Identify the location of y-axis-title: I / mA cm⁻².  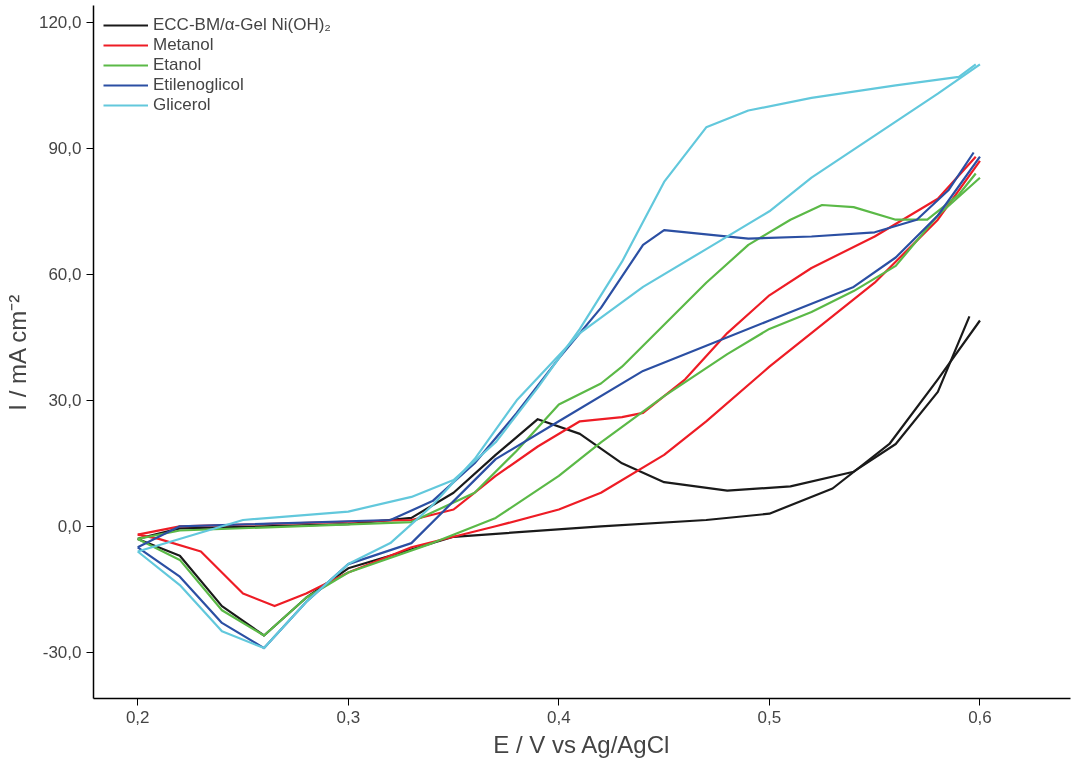
(17, 352).